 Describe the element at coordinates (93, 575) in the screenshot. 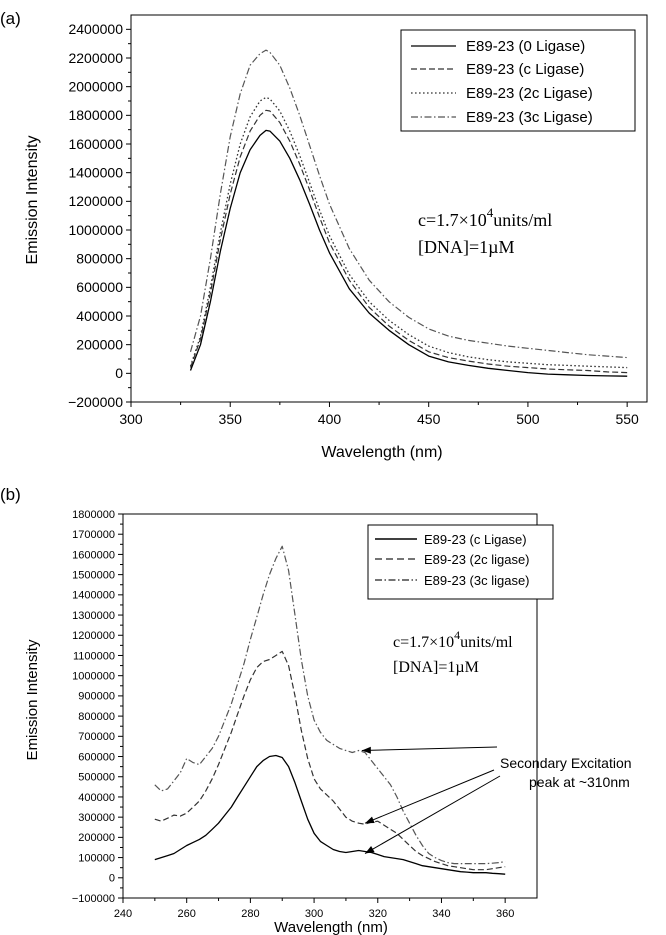

I see `panel-b-ytick-label-16: 1500000` at that location.